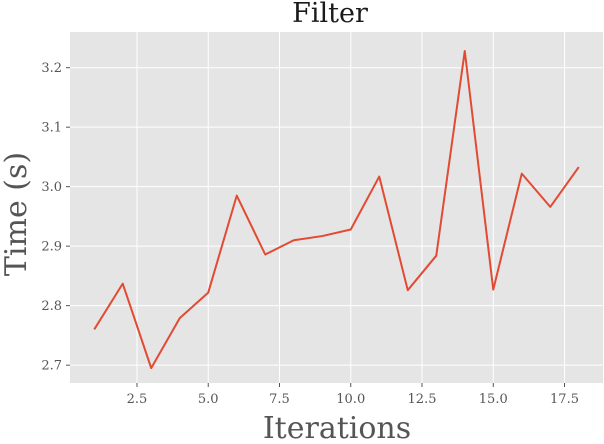 Image resolution: width=604 pixels, height=444 pixels. I want to click on x-tick-label: 5.0, so click(208, 399).